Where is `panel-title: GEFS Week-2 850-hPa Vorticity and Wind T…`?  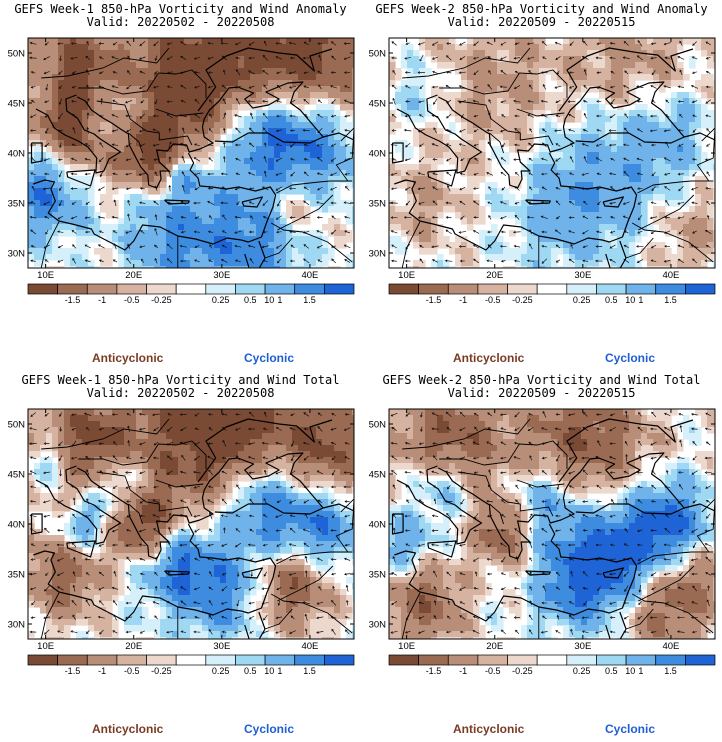
panel-title: GEFS Week-2 850-hPa Vorticity and Wind T… is located at coordinates (541, 380).